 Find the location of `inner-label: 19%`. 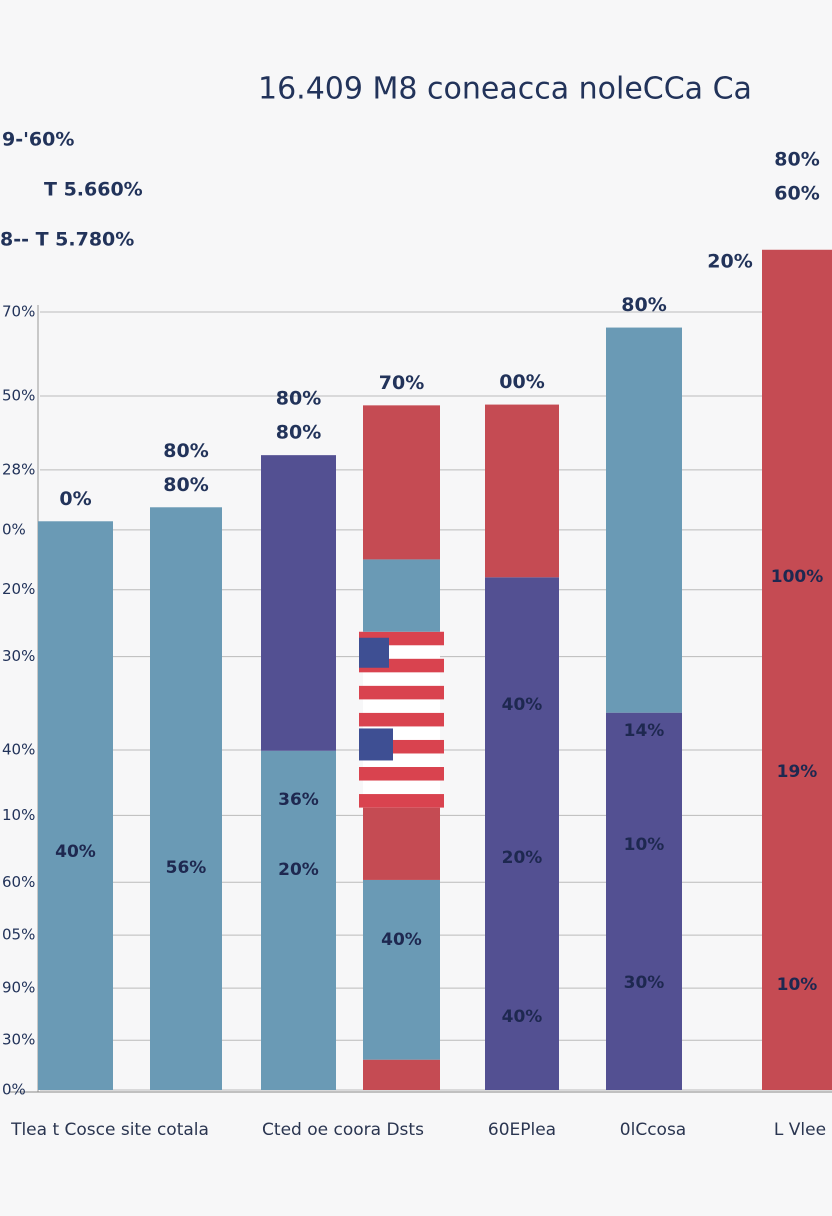

inner-label: 19% is located at coordinates (797, 772).